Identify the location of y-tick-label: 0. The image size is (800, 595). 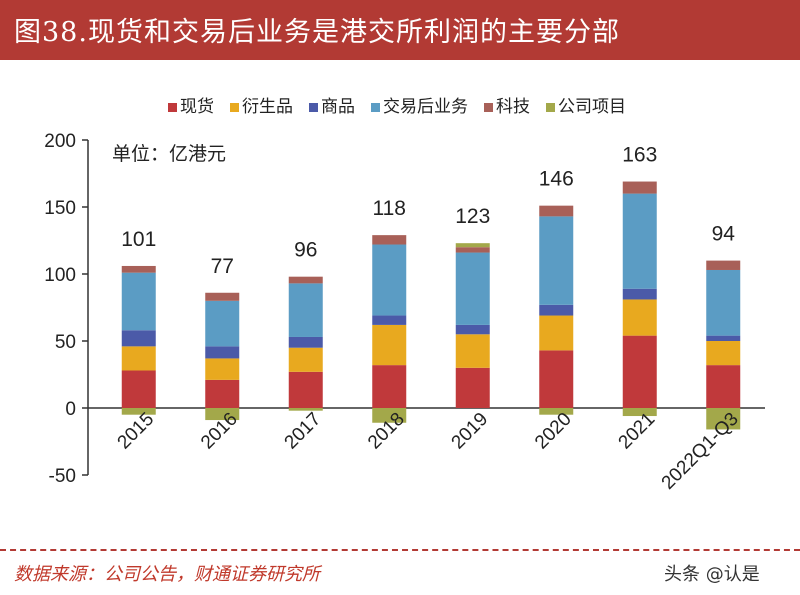
(70, 409).